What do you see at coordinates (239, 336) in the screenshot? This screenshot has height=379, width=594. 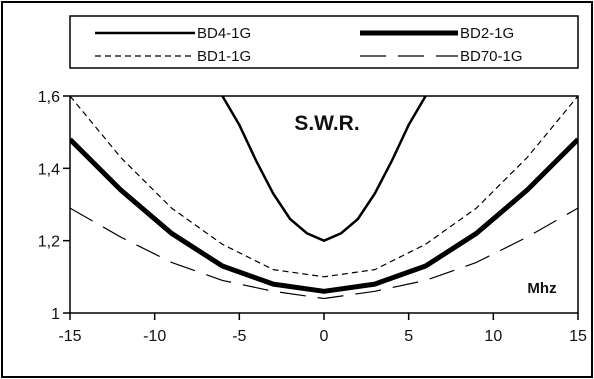 I see `x-tick-label: -5` at bounding box center [239, 336].